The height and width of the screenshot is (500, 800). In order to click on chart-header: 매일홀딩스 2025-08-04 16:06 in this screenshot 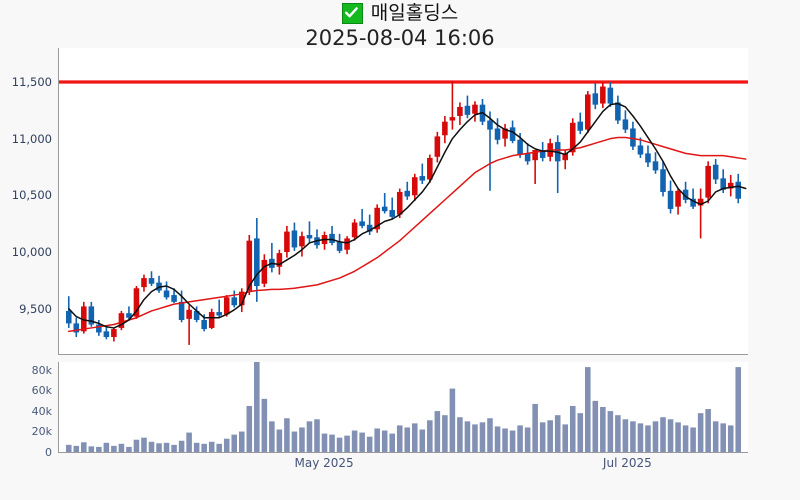, I will do `click(400, 25)`.